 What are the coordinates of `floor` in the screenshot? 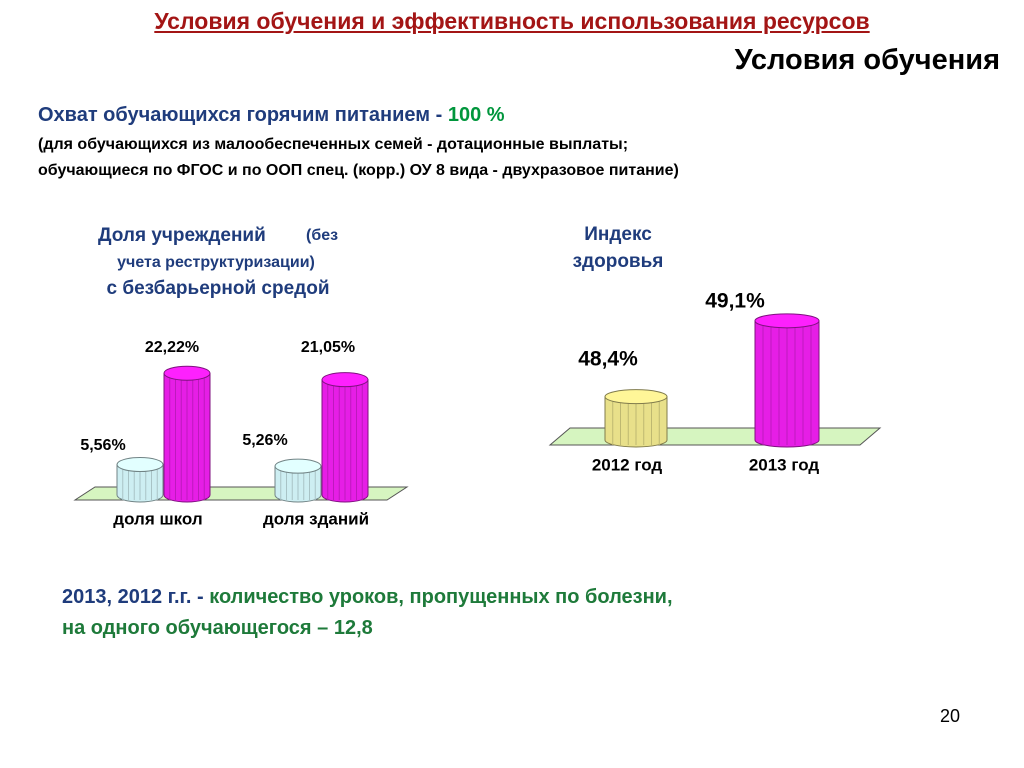 It's located at (715, 436).